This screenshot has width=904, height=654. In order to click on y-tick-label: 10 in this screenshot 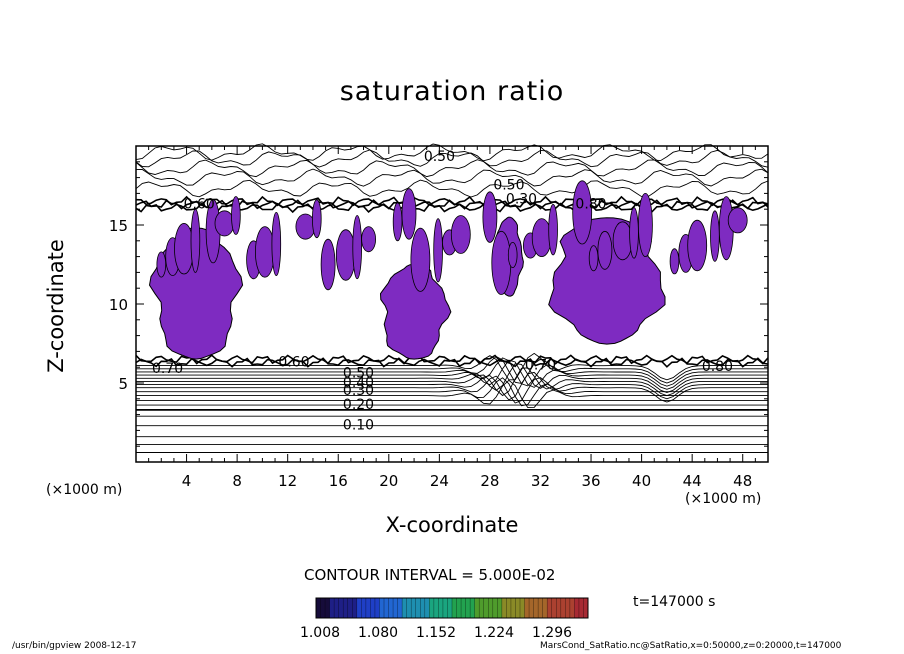, I will do `click(118, 305)`.